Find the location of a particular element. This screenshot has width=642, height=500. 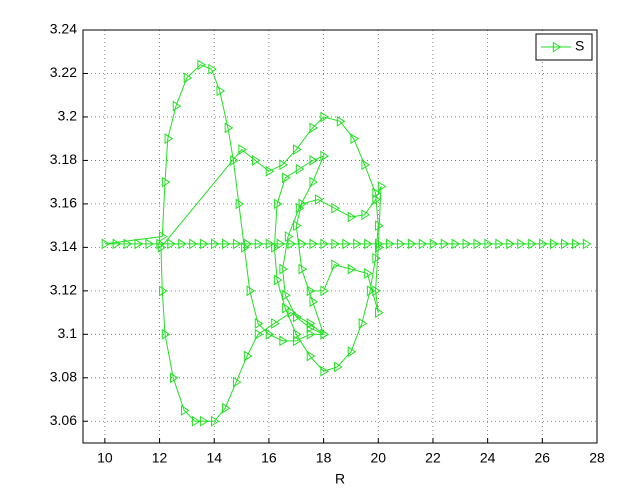

x-tick-label: 14 is located at coordinates (214, 458).